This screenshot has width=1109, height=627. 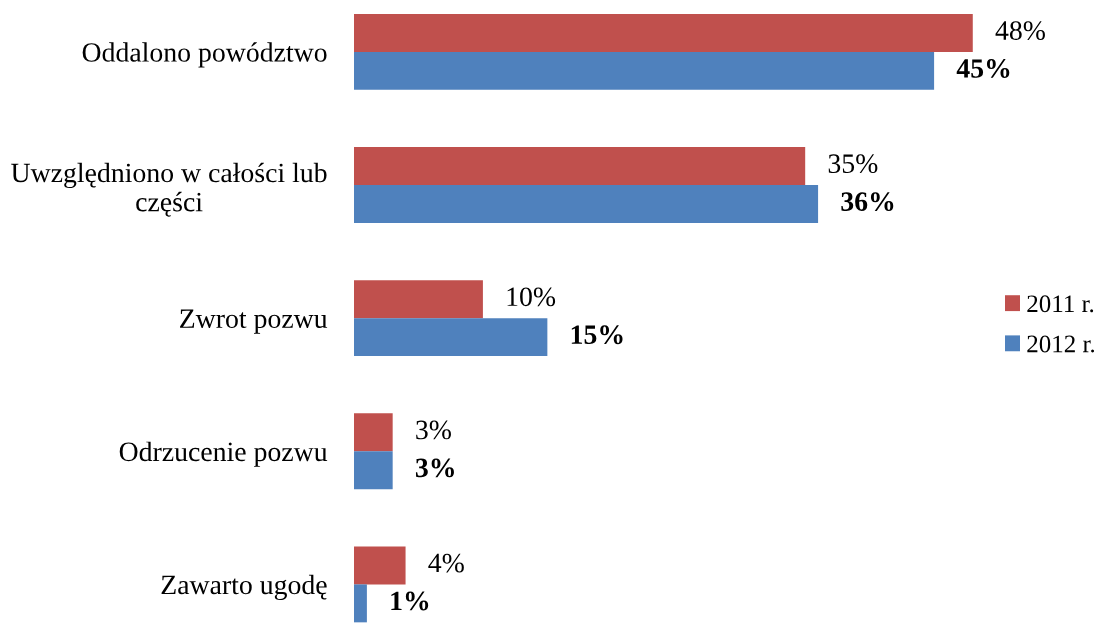 I want to click on legend-label: 2011 r., so click(x=1060, y=304).